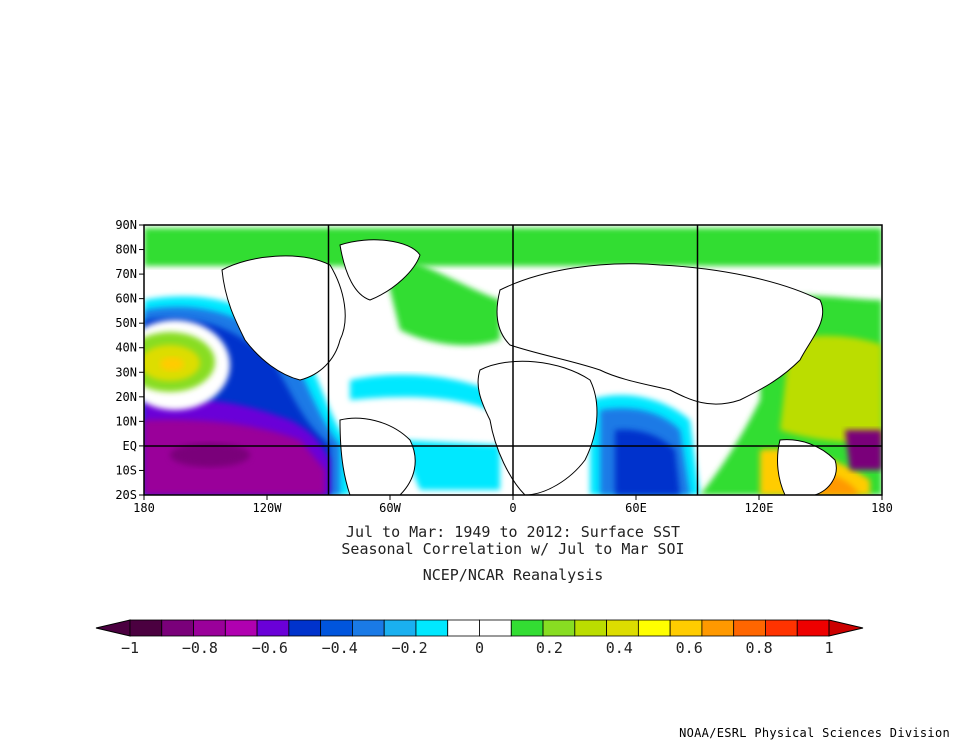  I want to click on eurasia-landmass, so click(660, 334).